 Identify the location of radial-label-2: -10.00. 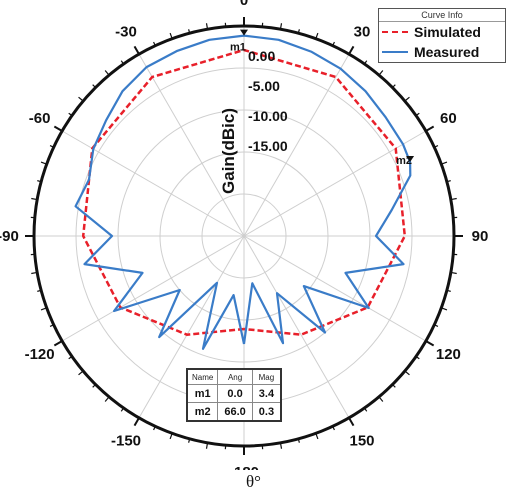
(268, 116).